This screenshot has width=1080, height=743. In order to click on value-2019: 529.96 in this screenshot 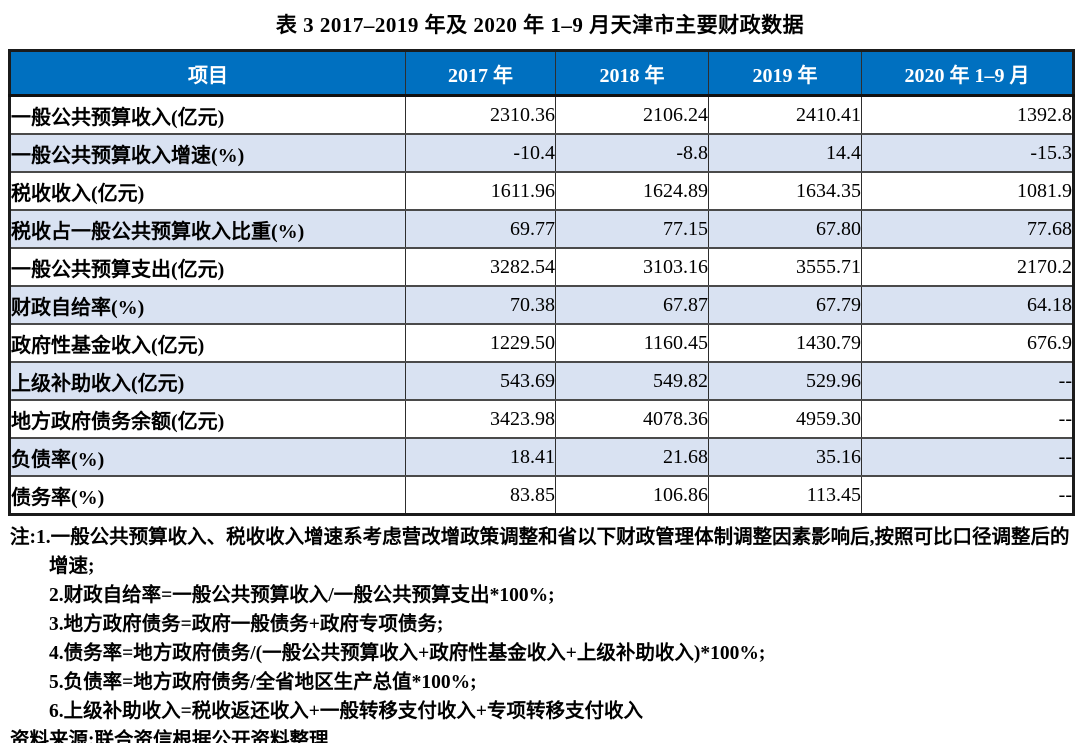, I will do `click(785, 381)`.